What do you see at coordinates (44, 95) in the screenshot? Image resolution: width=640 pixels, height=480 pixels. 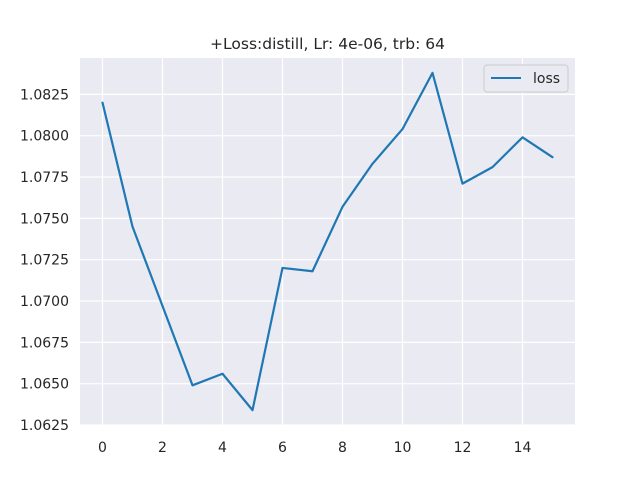 I see `y-tick-label: 1.0825` at bounding box center [44, 95].